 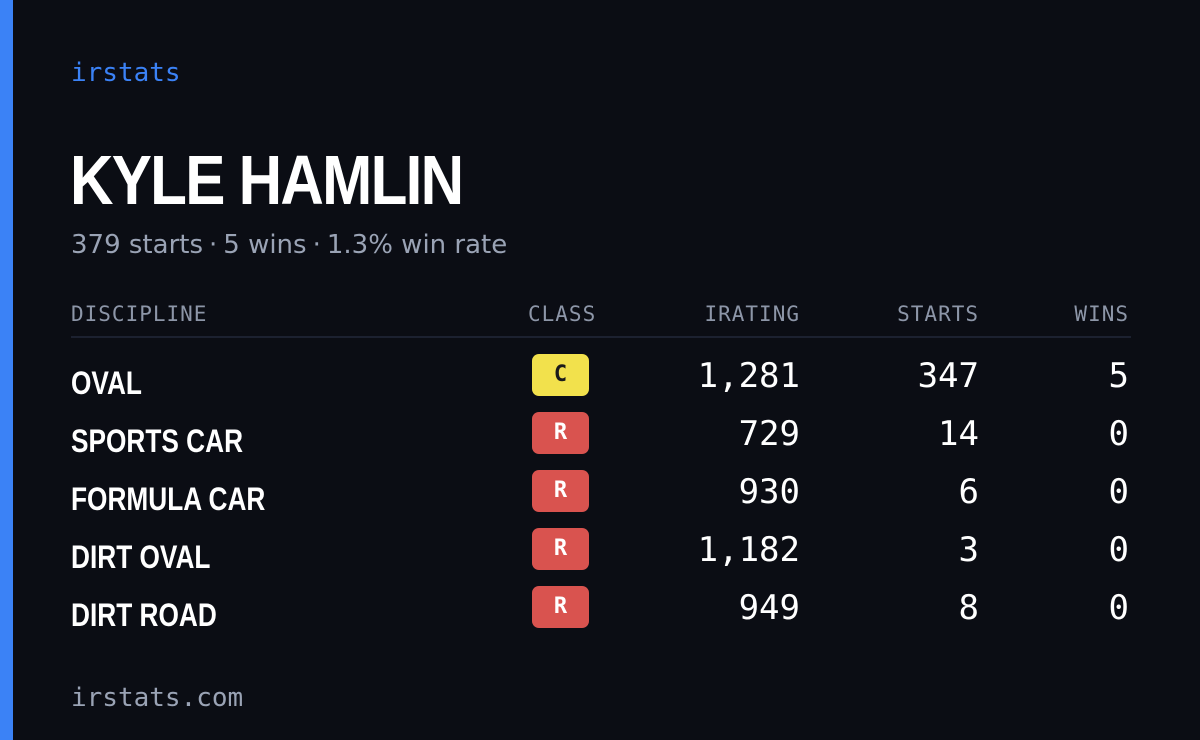 What do you see at coordinates (106, 383) in the screenshot?
I see `discipline-name: OVAL` at bounding box center [106, 383].